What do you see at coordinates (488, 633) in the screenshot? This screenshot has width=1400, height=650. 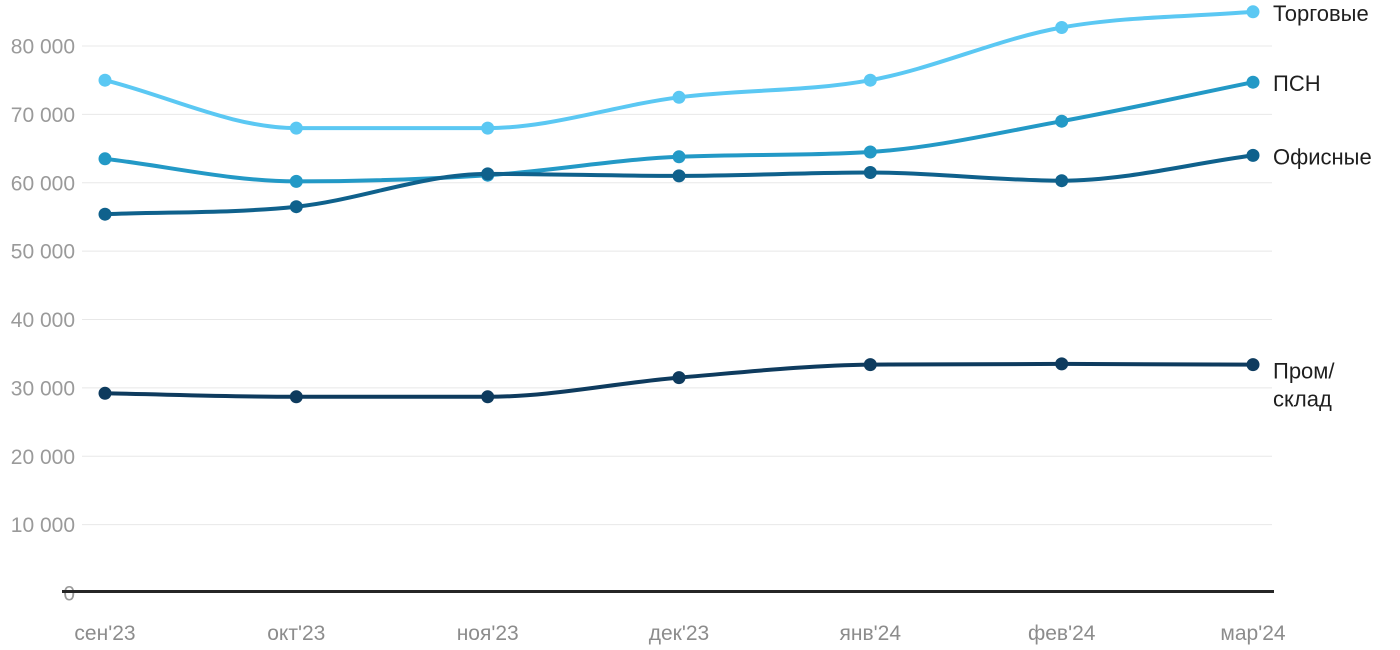 I see `x-axis-tick-label: ноя'23` at bounding box center [488, 633].